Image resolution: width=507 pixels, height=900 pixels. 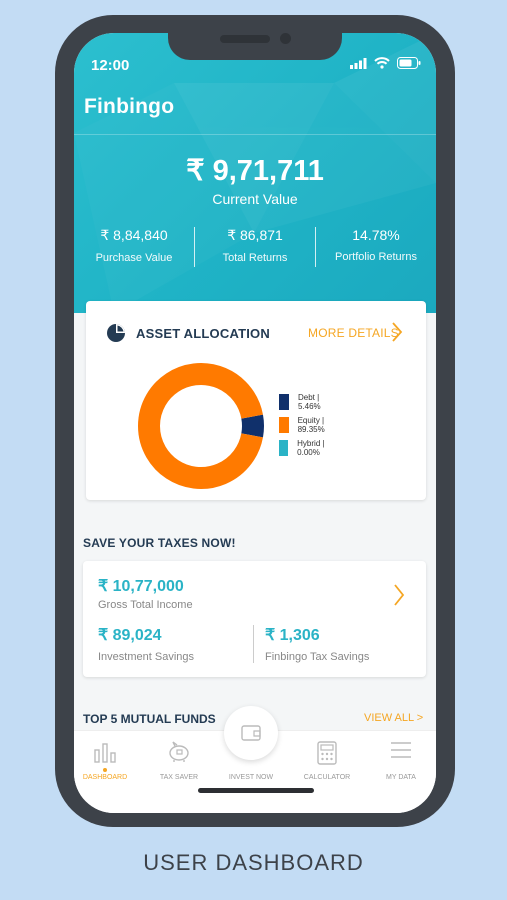 I want to click on piggy-bank-icon, so click(x=179, y=751).